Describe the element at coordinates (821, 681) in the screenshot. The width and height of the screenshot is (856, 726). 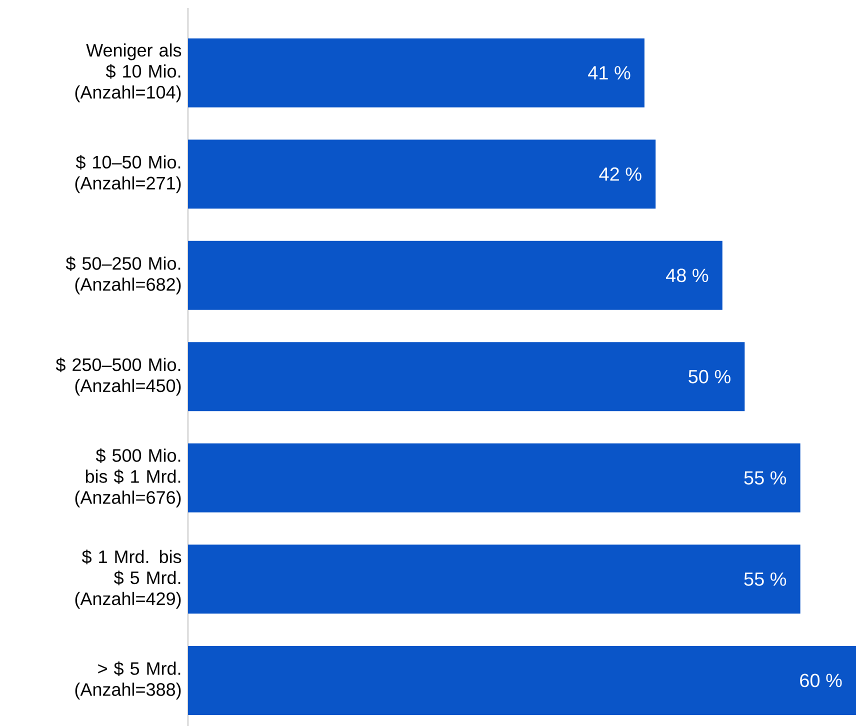
I see `data-label: 60 %` at that location.